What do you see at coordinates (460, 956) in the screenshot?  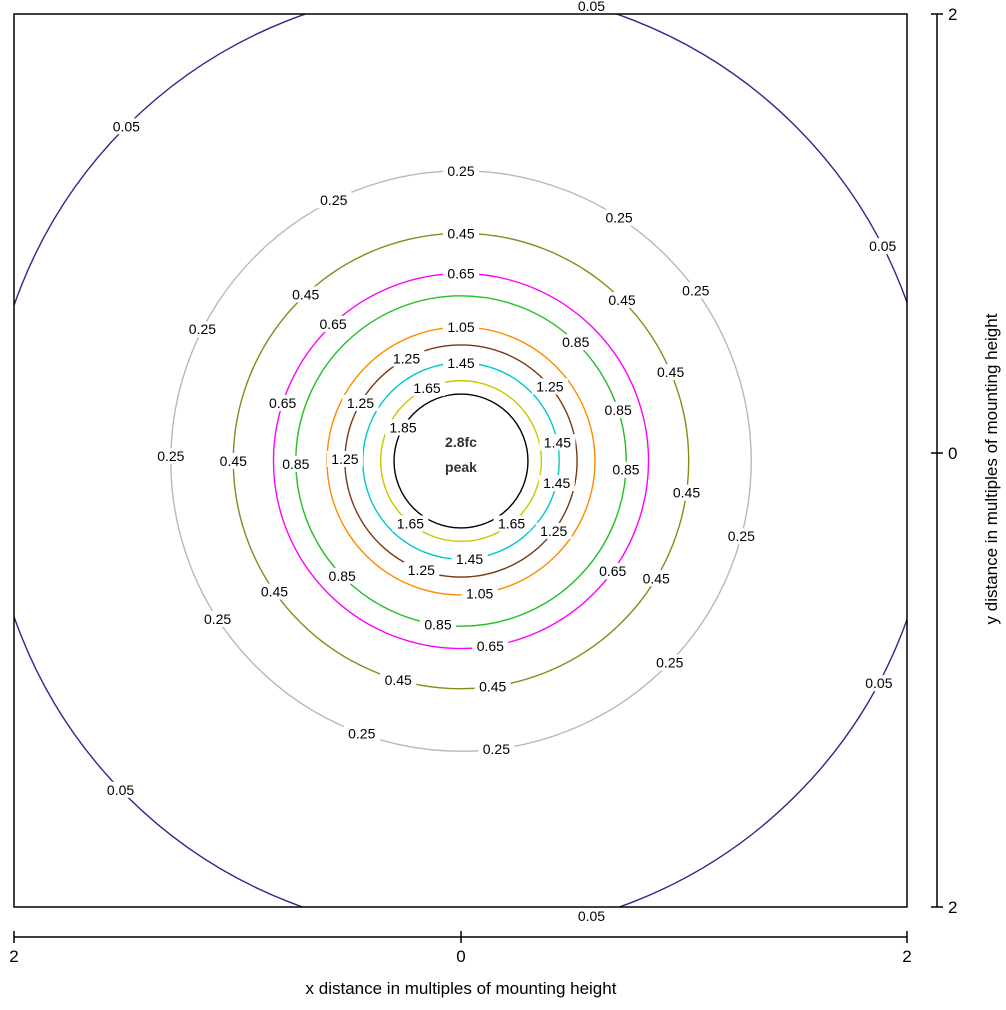 I see `x-tick-label-center: 0` at bounding box center [460, 956].